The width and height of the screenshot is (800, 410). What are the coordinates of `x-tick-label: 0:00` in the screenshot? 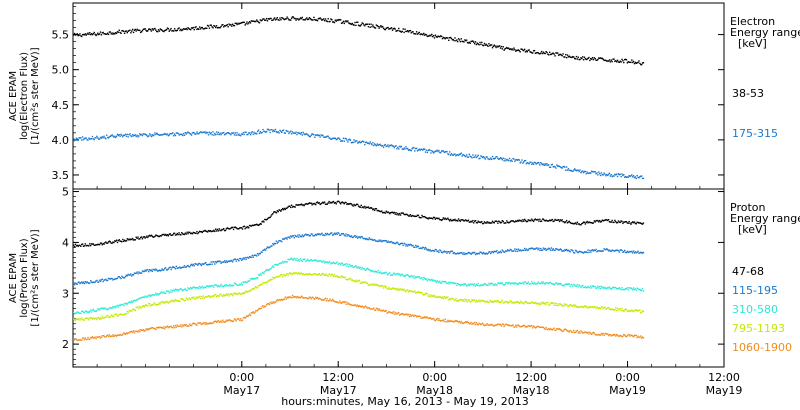 It's located at (434, 377).